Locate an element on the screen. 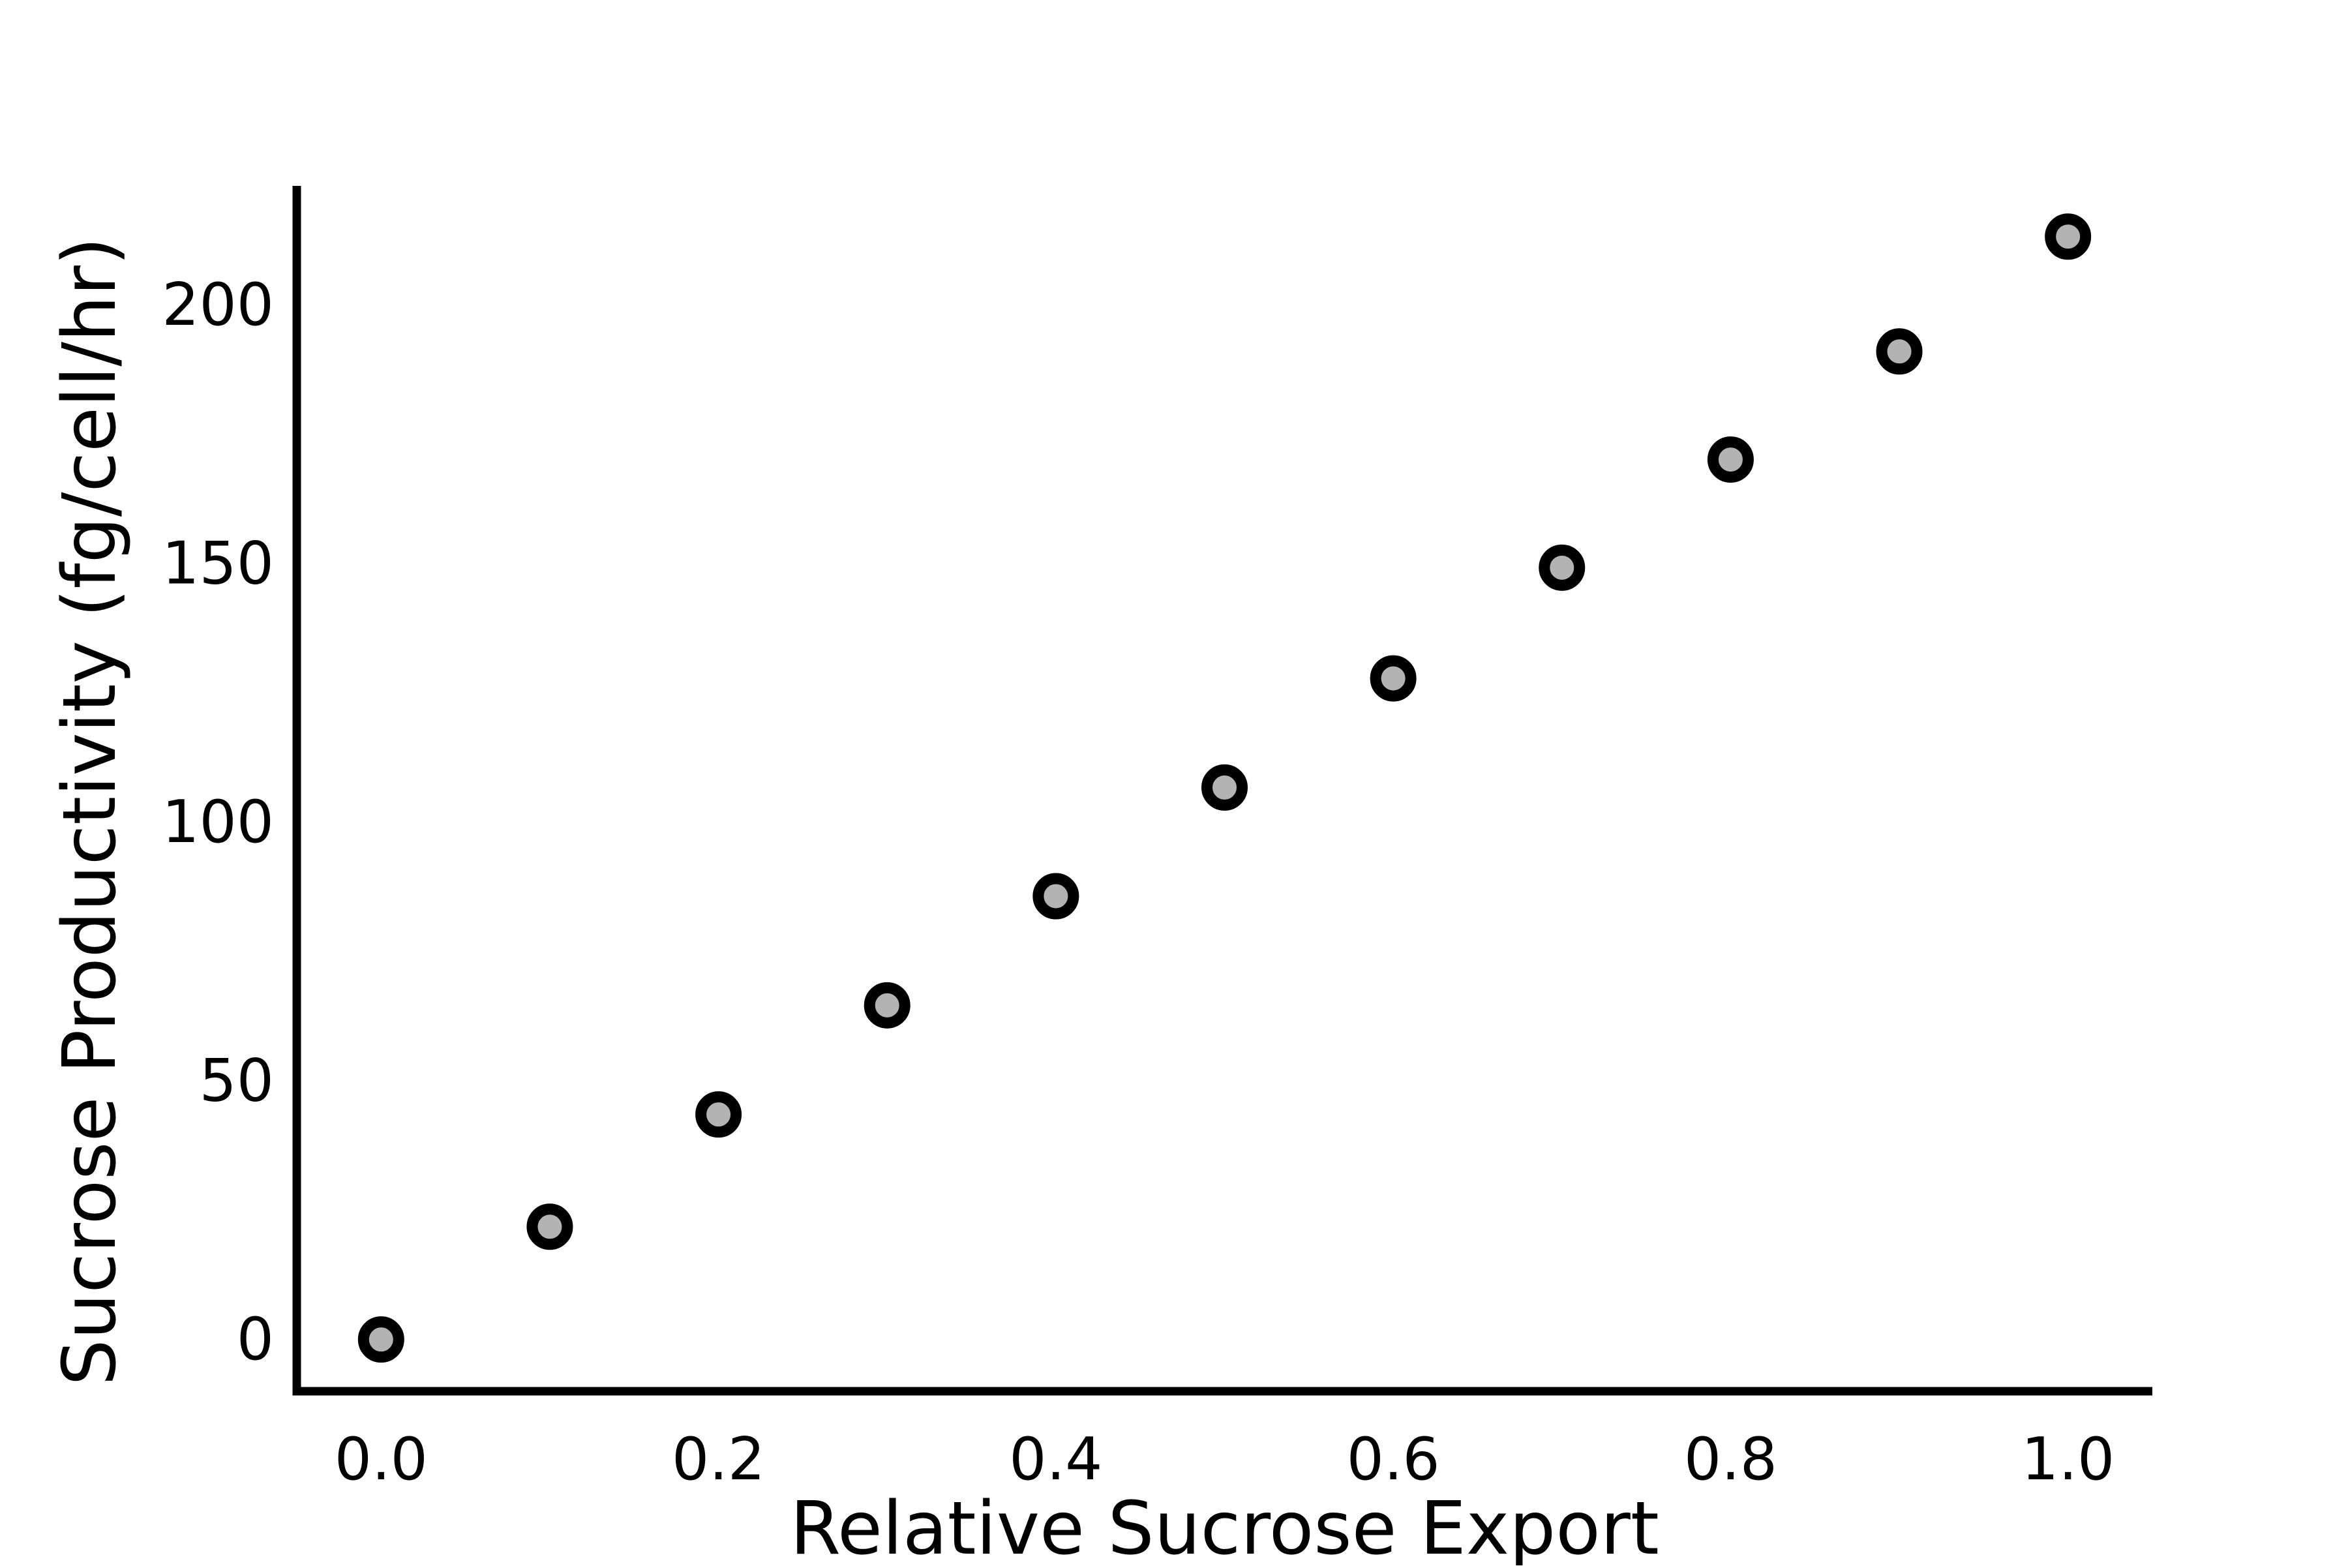  y-tick-label: 100 is located at coordinates (218, 822).